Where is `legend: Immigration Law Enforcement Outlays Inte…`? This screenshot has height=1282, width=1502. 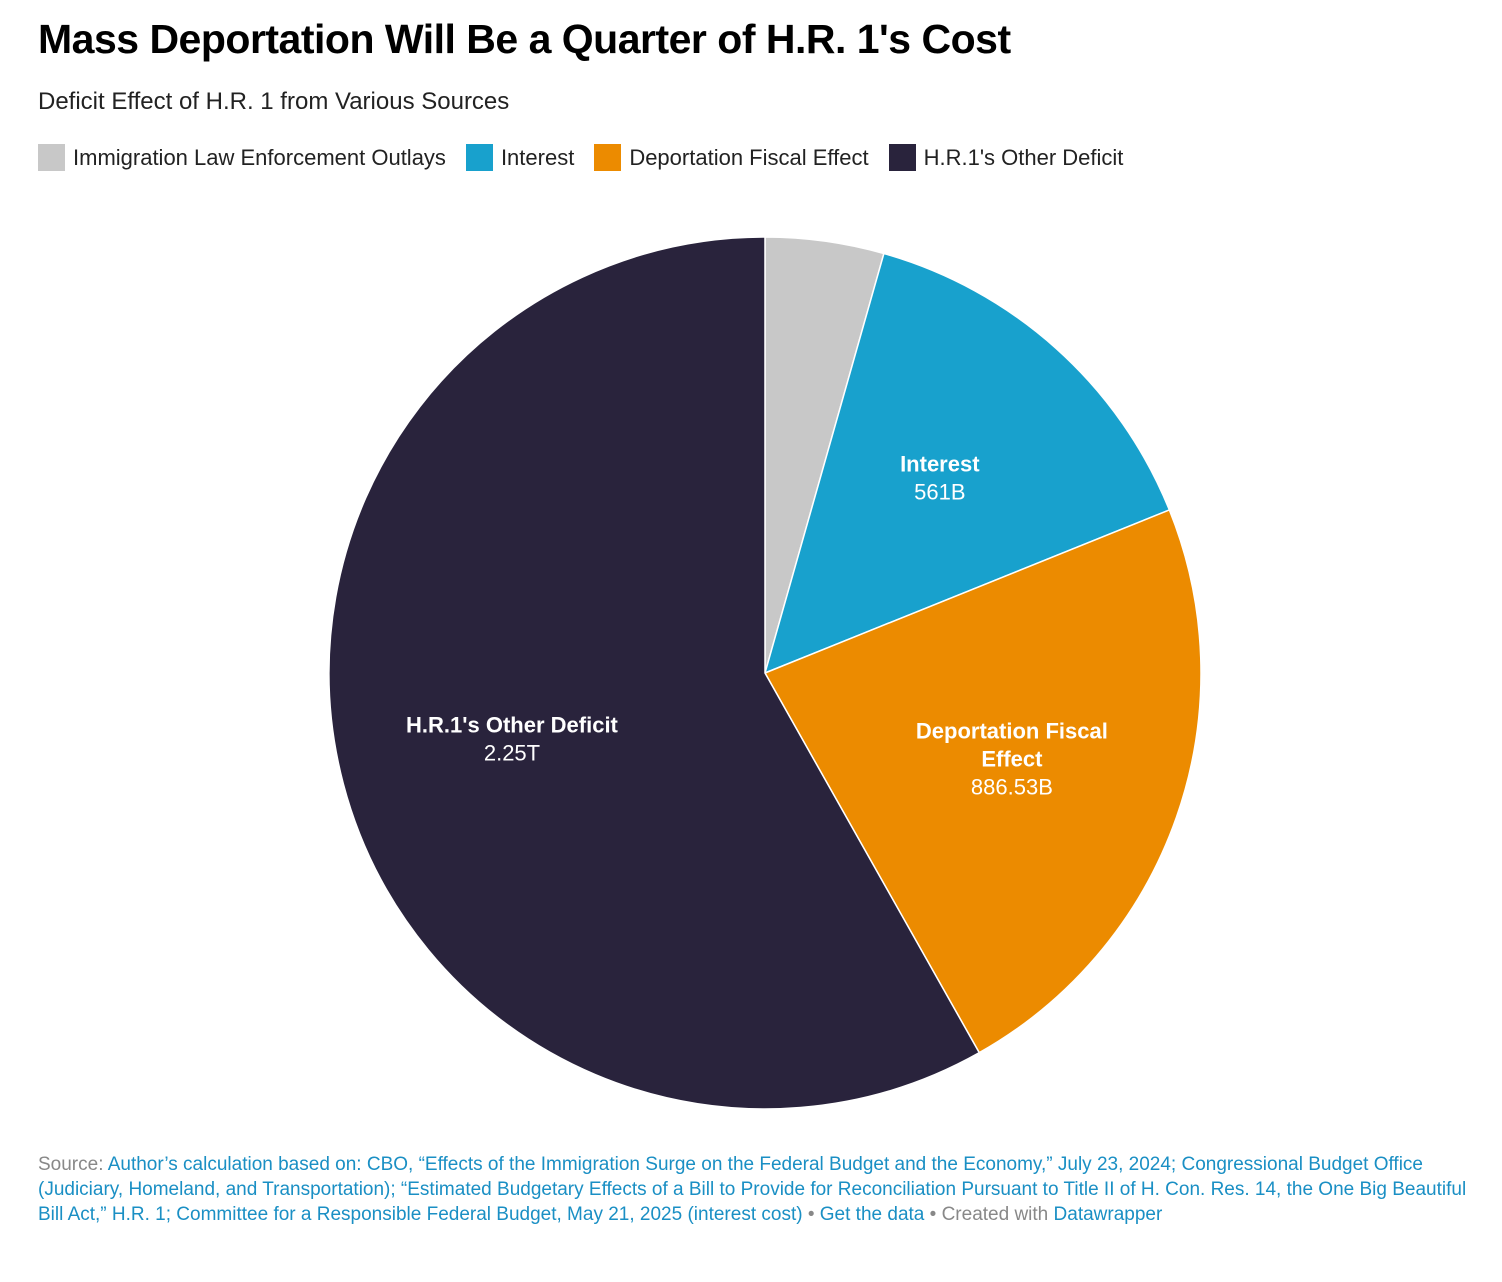 legend: Immigration Law Enforcement Outlays Inte… is located at coordinates (590, 157).